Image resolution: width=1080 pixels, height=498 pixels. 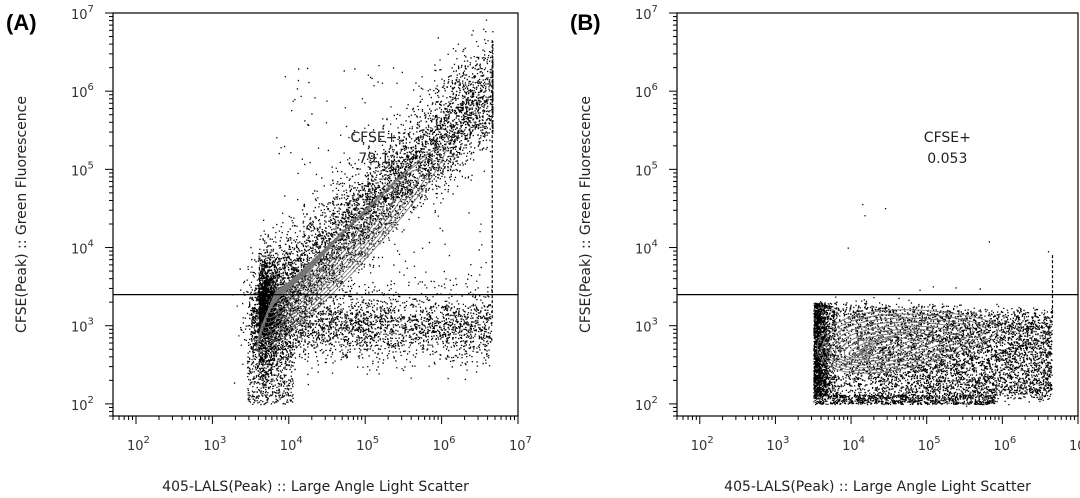 I want to click on event-dot-cloud, so click(x=933, y=305).